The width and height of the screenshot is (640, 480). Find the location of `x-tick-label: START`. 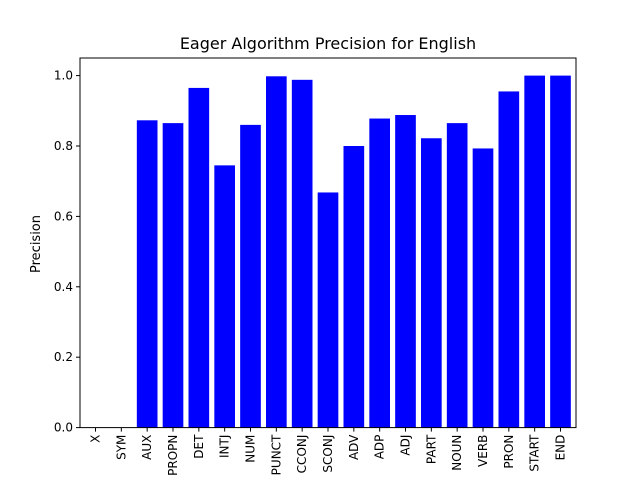

x-tick-label: START is located at coordinates (535, 453).